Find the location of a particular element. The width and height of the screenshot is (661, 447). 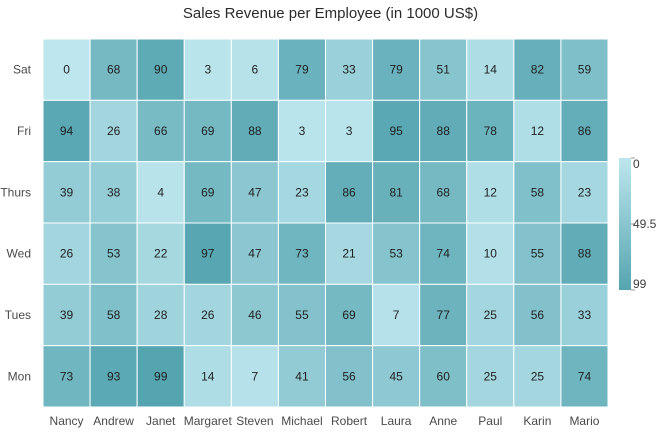

cell-label: 53 is located at coordinates (396, 254).